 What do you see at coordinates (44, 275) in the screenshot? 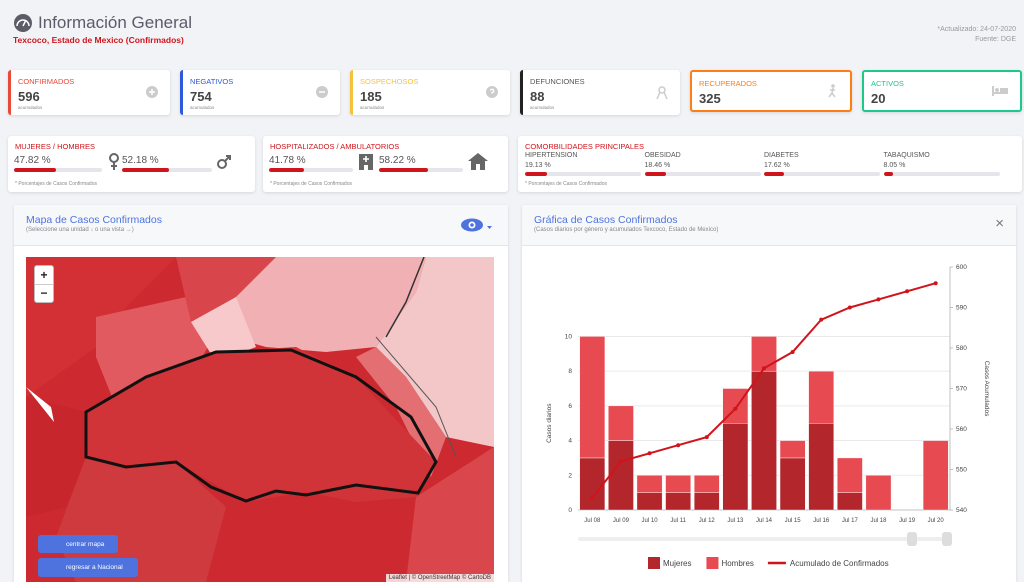
I see `zoom-in: +` at bounding box center [44, 275].